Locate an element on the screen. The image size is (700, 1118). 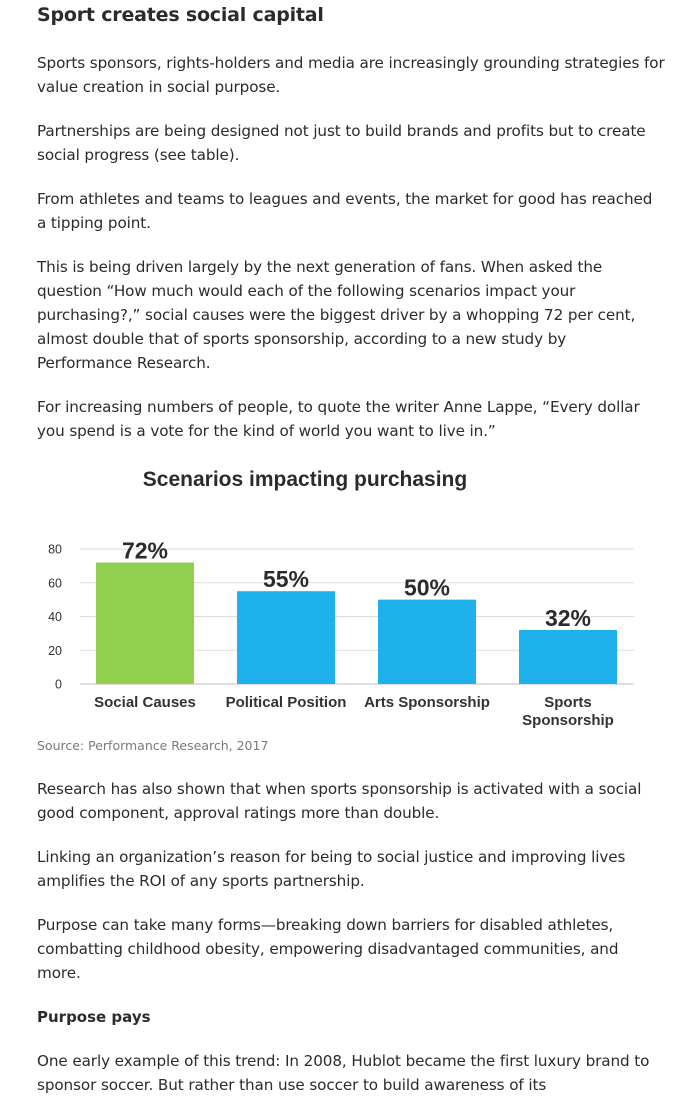
data-label: 32% is located at coordinates (568, 618).